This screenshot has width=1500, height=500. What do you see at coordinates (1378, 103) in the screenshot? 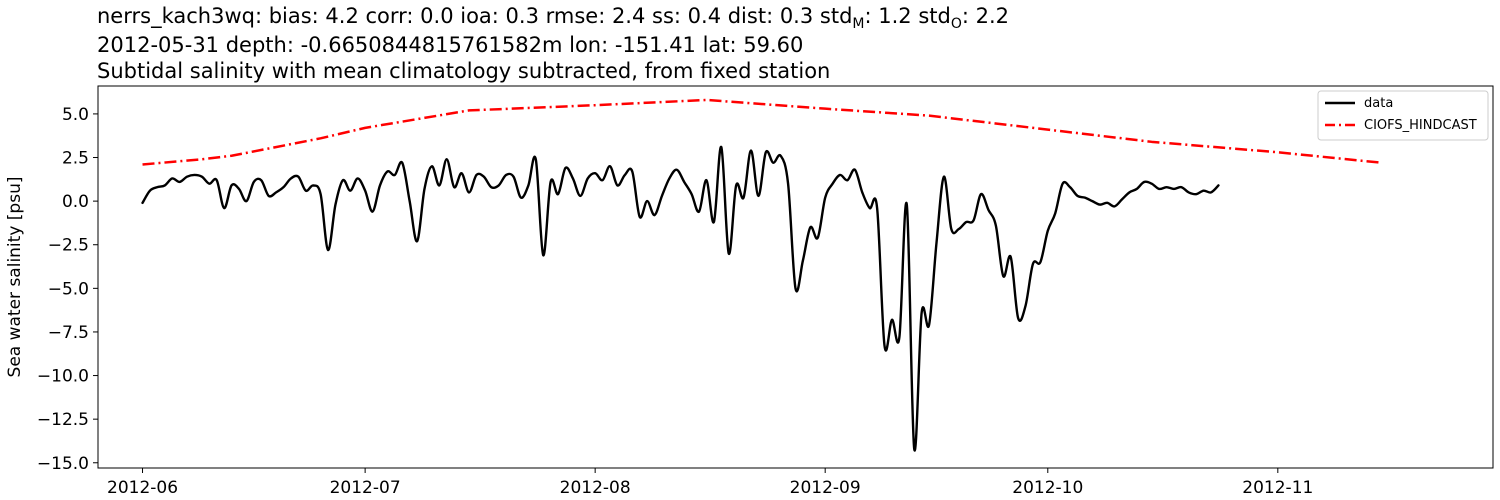
I see `legend-data-label: data` at bounding box center [1378, 103].